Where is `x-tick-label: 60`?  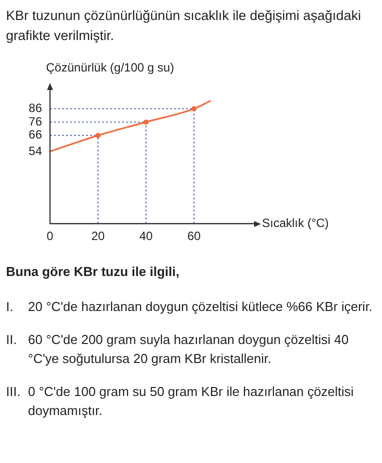
x-tick-label: 60 is located at coordinates (194, 236).